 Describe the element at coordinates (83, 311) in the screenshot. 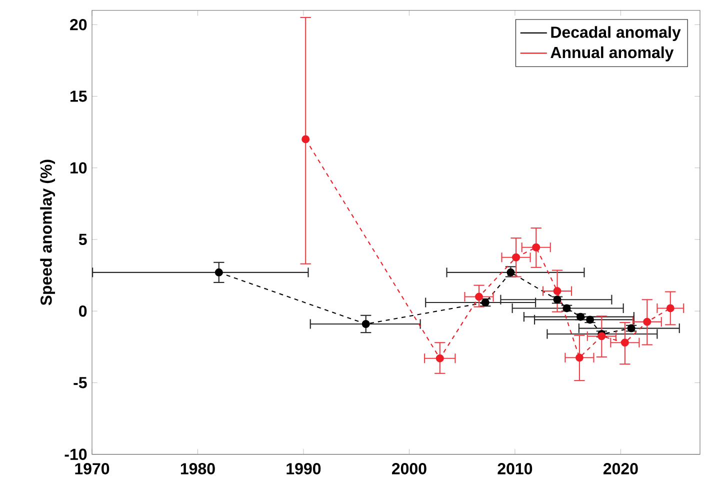

I see `y-tick-label: 0` at that location.